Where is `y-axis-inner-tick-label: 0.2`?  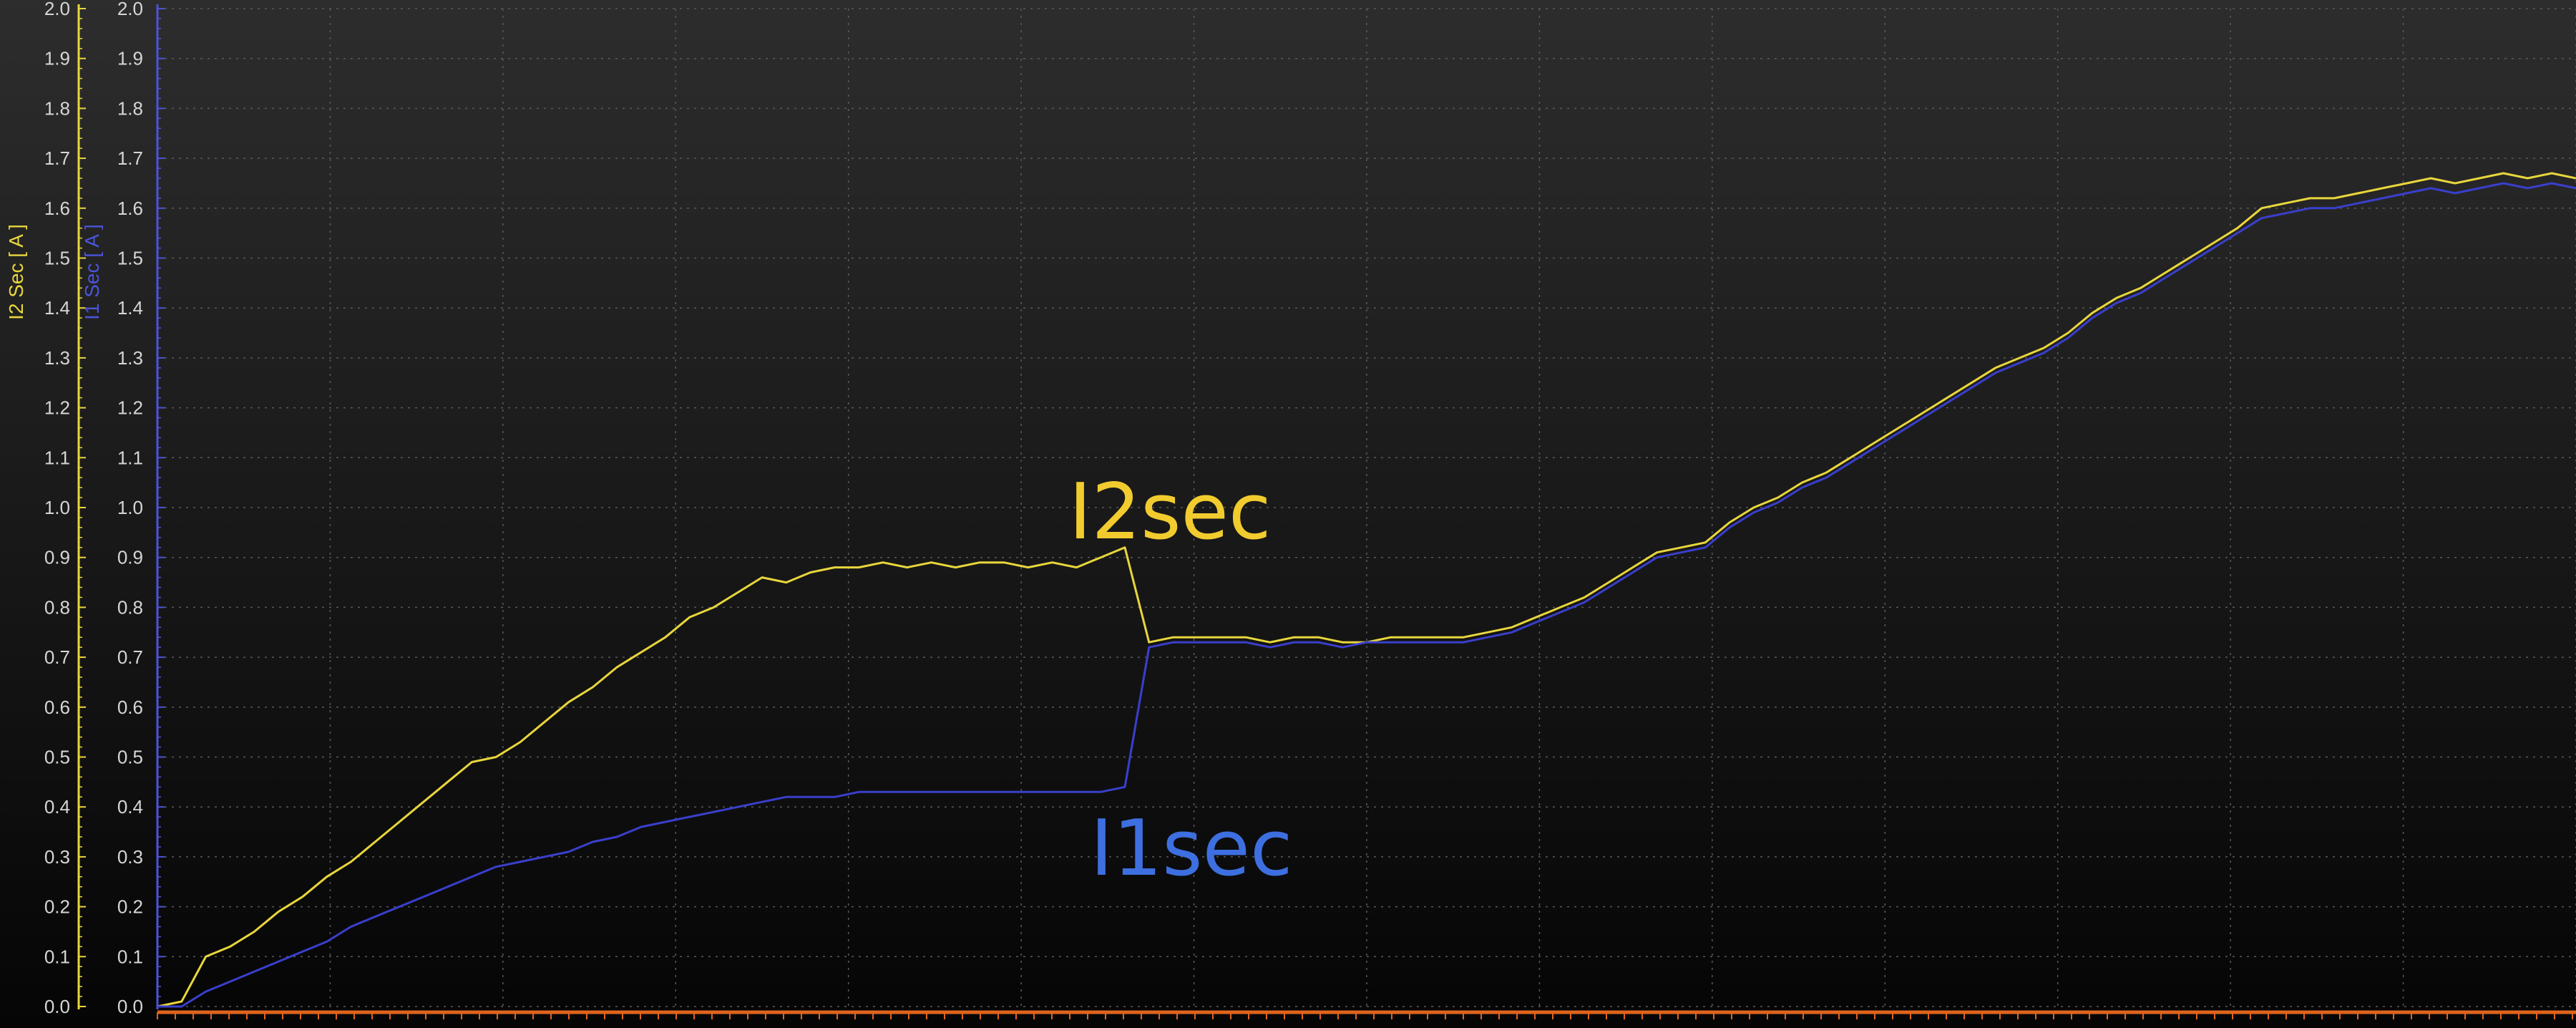 y-axis-inner-tick-label: 0.2 is located at coordinates (130, 907).